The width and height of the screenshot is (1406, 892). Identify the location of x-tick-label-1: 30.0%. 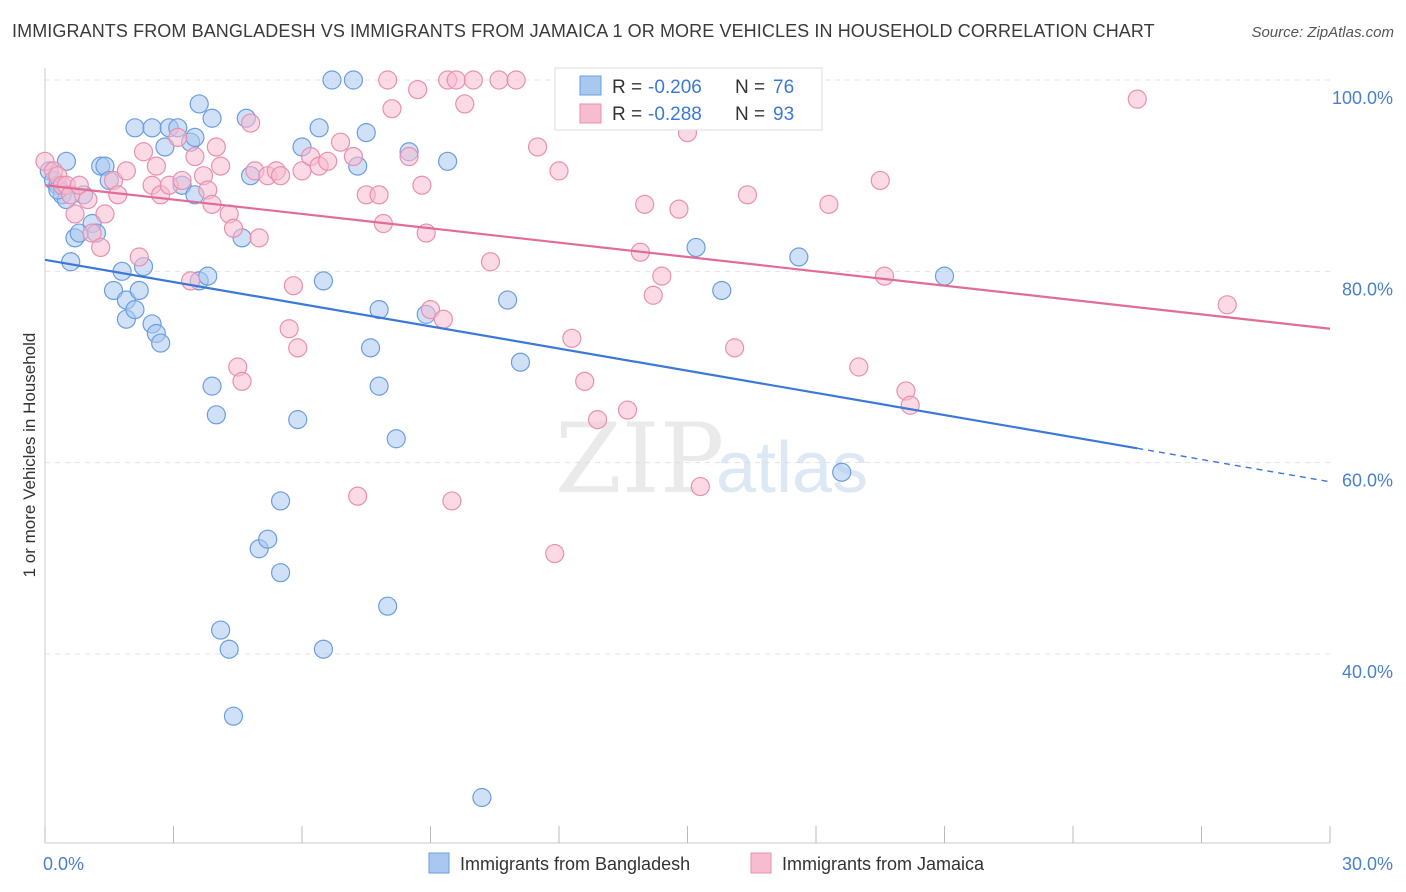
(1367, 864).